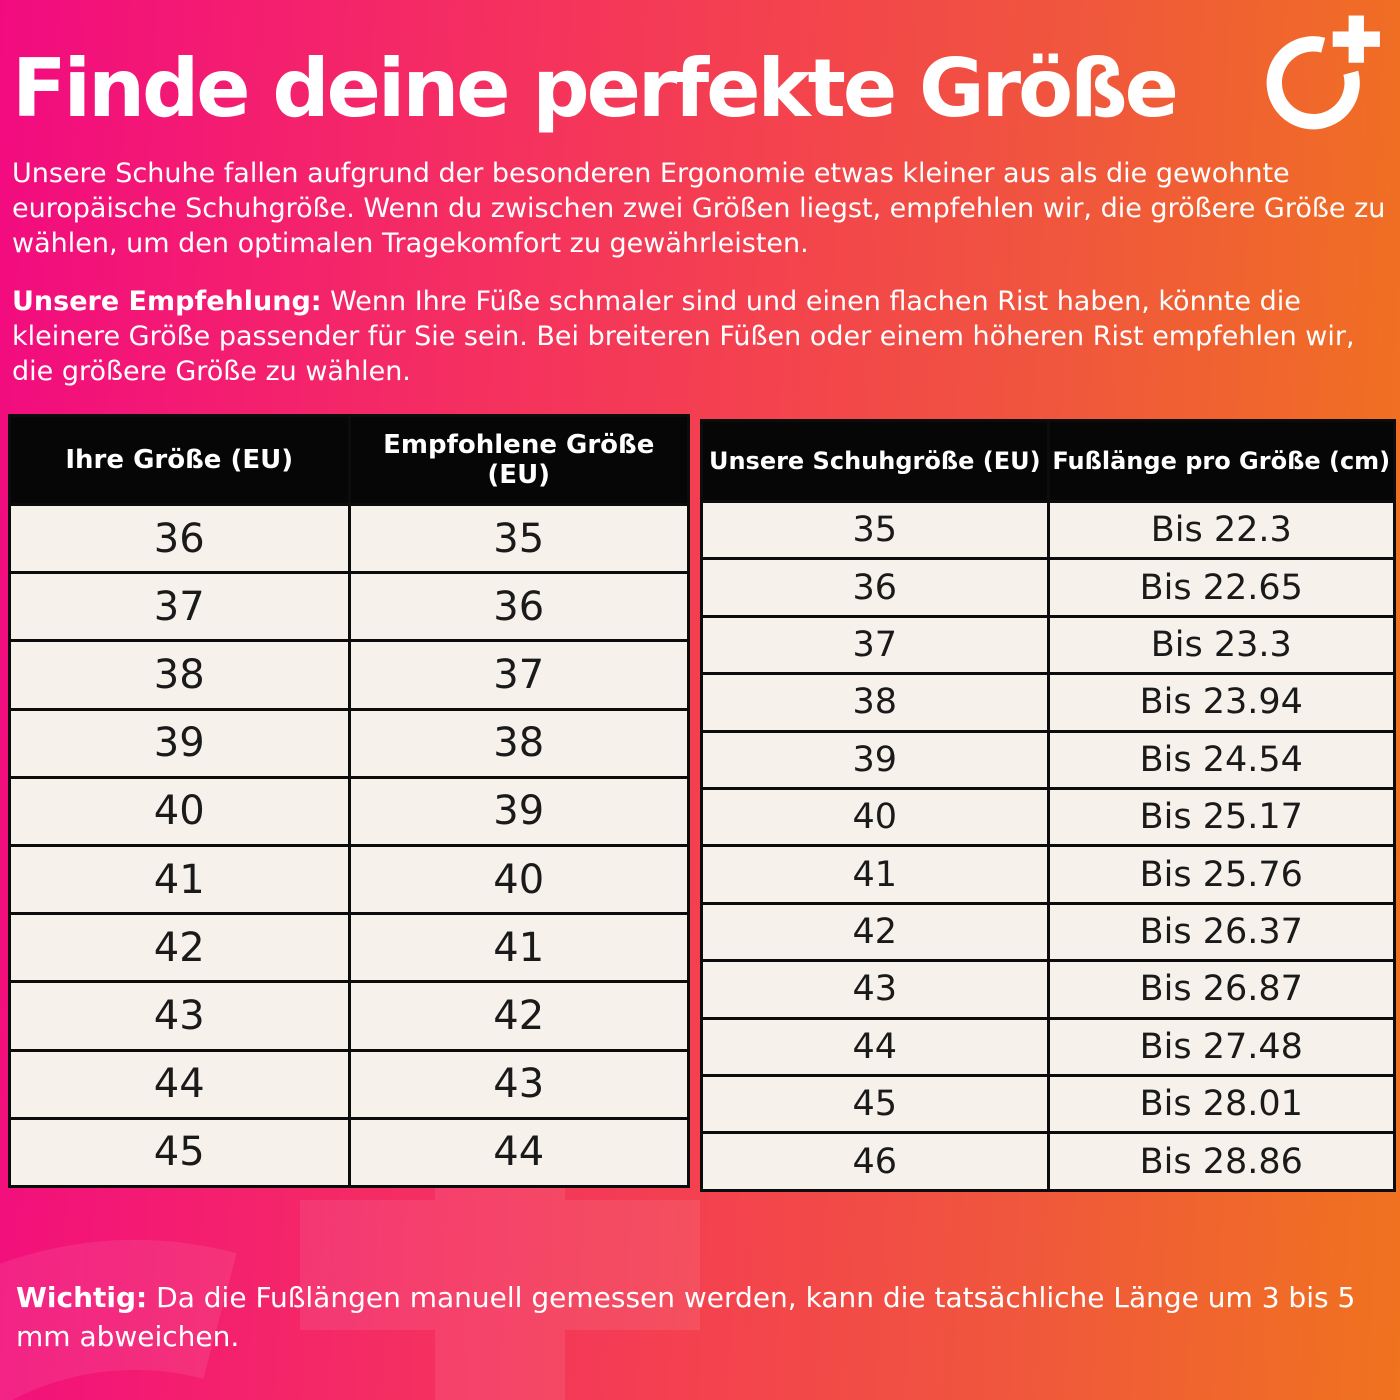 This screenshot has width=1400, height=1400. I want to click on table-header-row: Ihre Größe (EU) Empfohlene Größe (EU), so click(349, 460).